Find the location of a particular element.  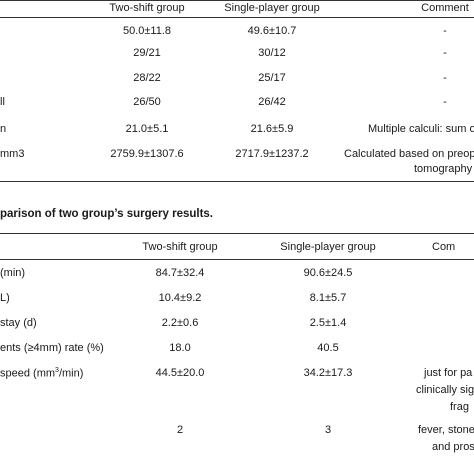

table1-header-rule is located at coordinates (237, 17).